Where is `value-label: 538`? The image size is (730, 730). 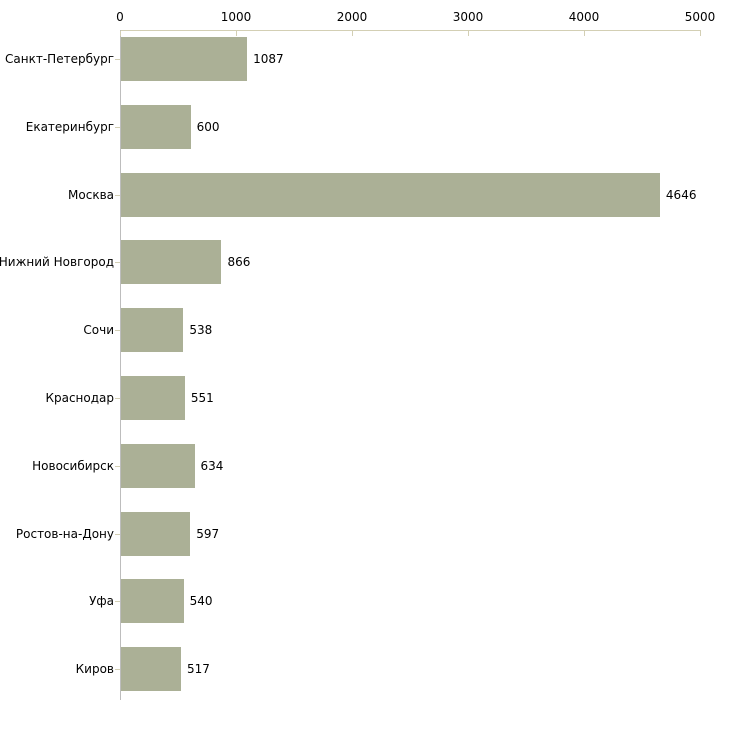
value-label: 538 is located at coordinates (201, 330).